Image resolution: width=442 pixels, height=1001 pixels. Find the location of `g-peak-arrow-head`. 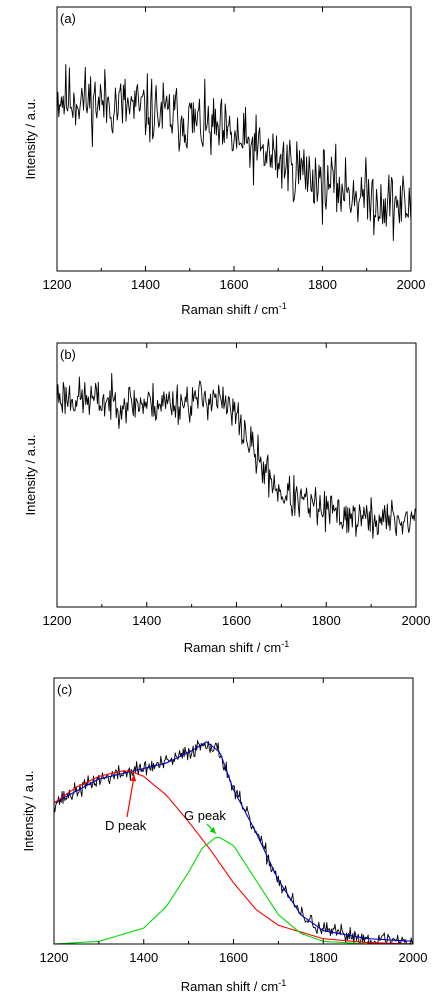

g-peak-arrow-head is located at coordinates (212, 830).